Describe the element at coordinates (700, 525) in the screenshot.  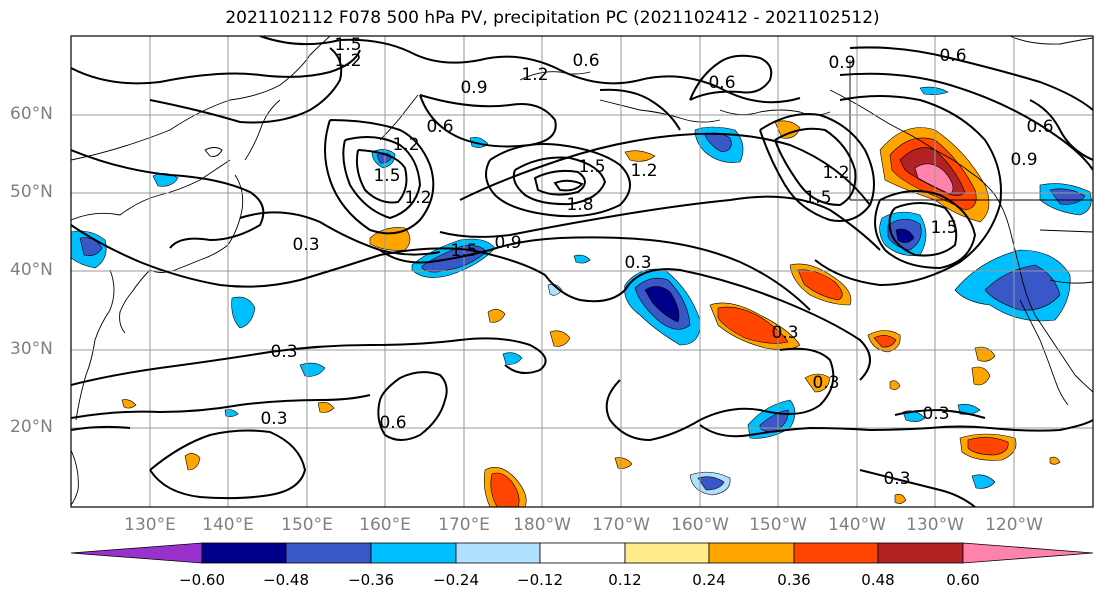
I see `lon-label: 160°W` at that location.